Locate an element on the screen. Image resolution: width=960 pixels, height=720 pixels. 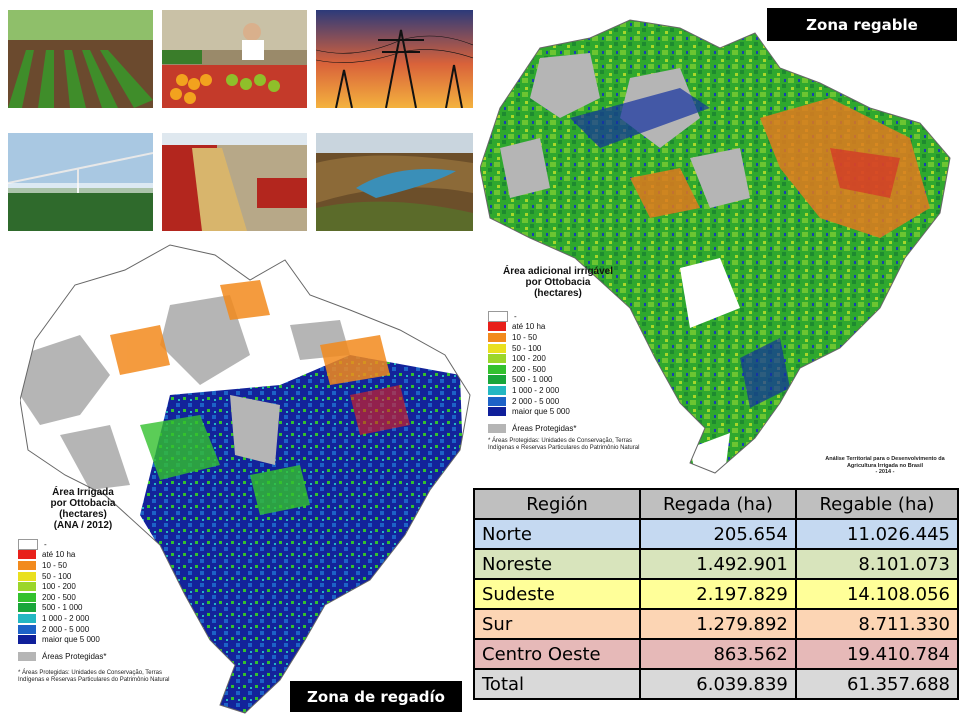
legend-regadio-title-line: Área Irrigada is located at coordinates (83, 492).